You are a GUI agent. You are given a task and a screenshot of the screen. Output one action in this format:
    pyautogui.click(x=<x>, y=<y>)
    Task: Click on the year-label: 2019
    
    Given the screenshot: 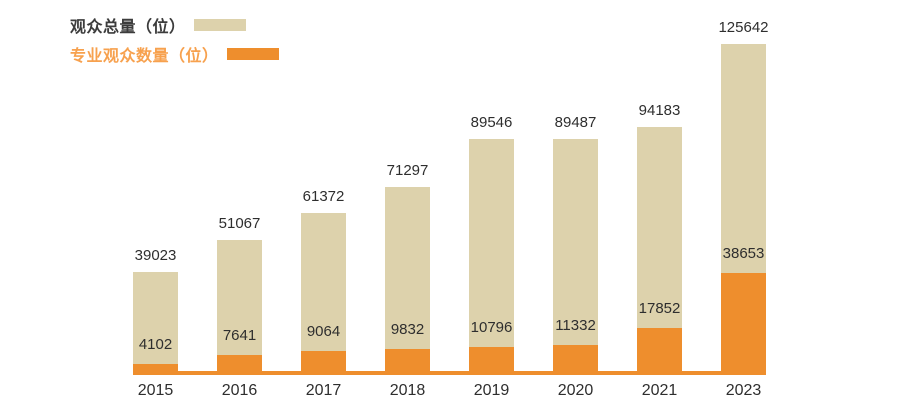 What is the action you would take?
    pyautogui.click(x=491, y=390)
    